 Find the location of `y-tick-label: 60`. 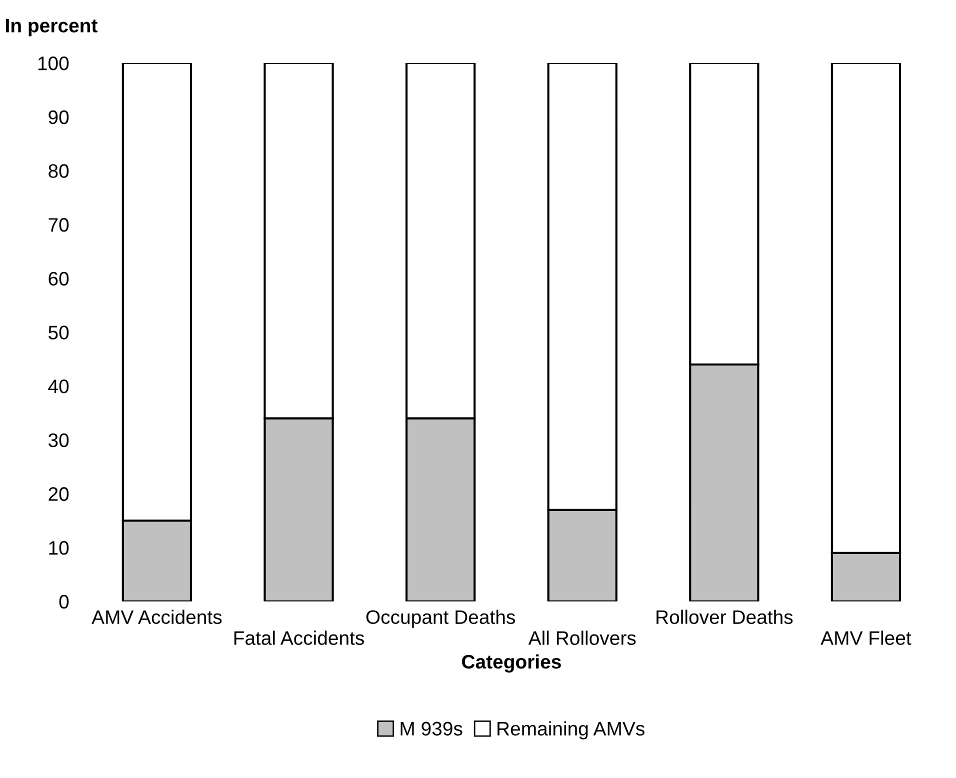

y-tick-label: 60 is located at coordinates (58, 279).